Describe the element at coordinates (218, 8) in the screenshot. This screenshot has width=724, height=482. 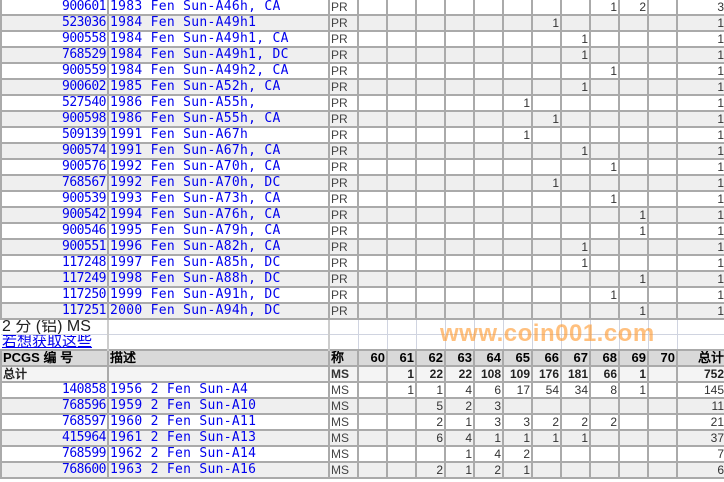
I see `description-link: 1983 Fen Sun-A46h, CA` at that location.